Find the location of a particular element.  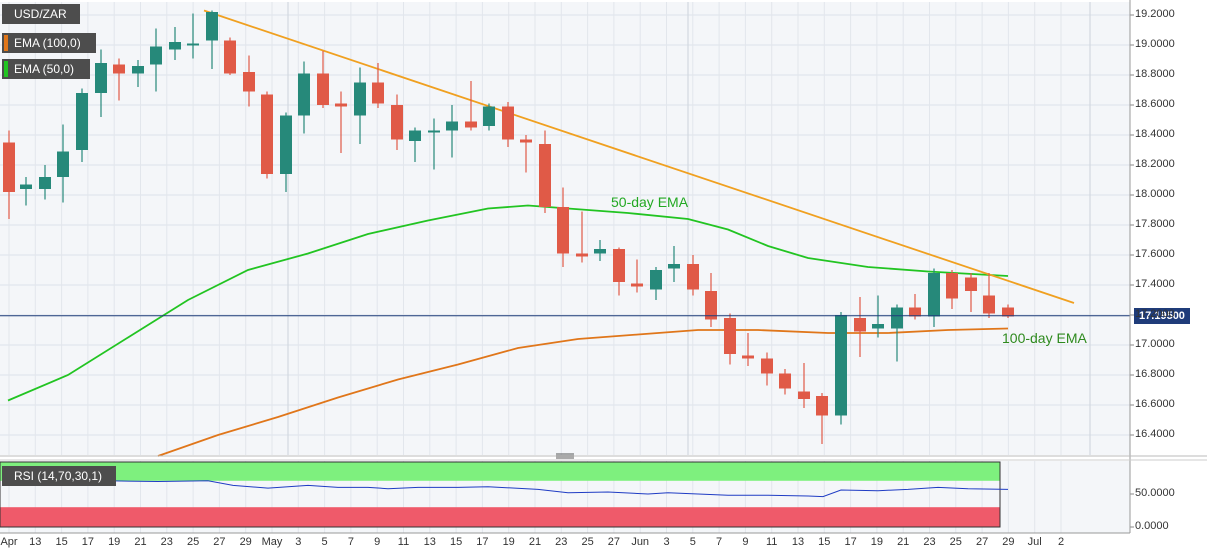

y-tick-label: 18.0000 is located at coordinates (1155, 194).